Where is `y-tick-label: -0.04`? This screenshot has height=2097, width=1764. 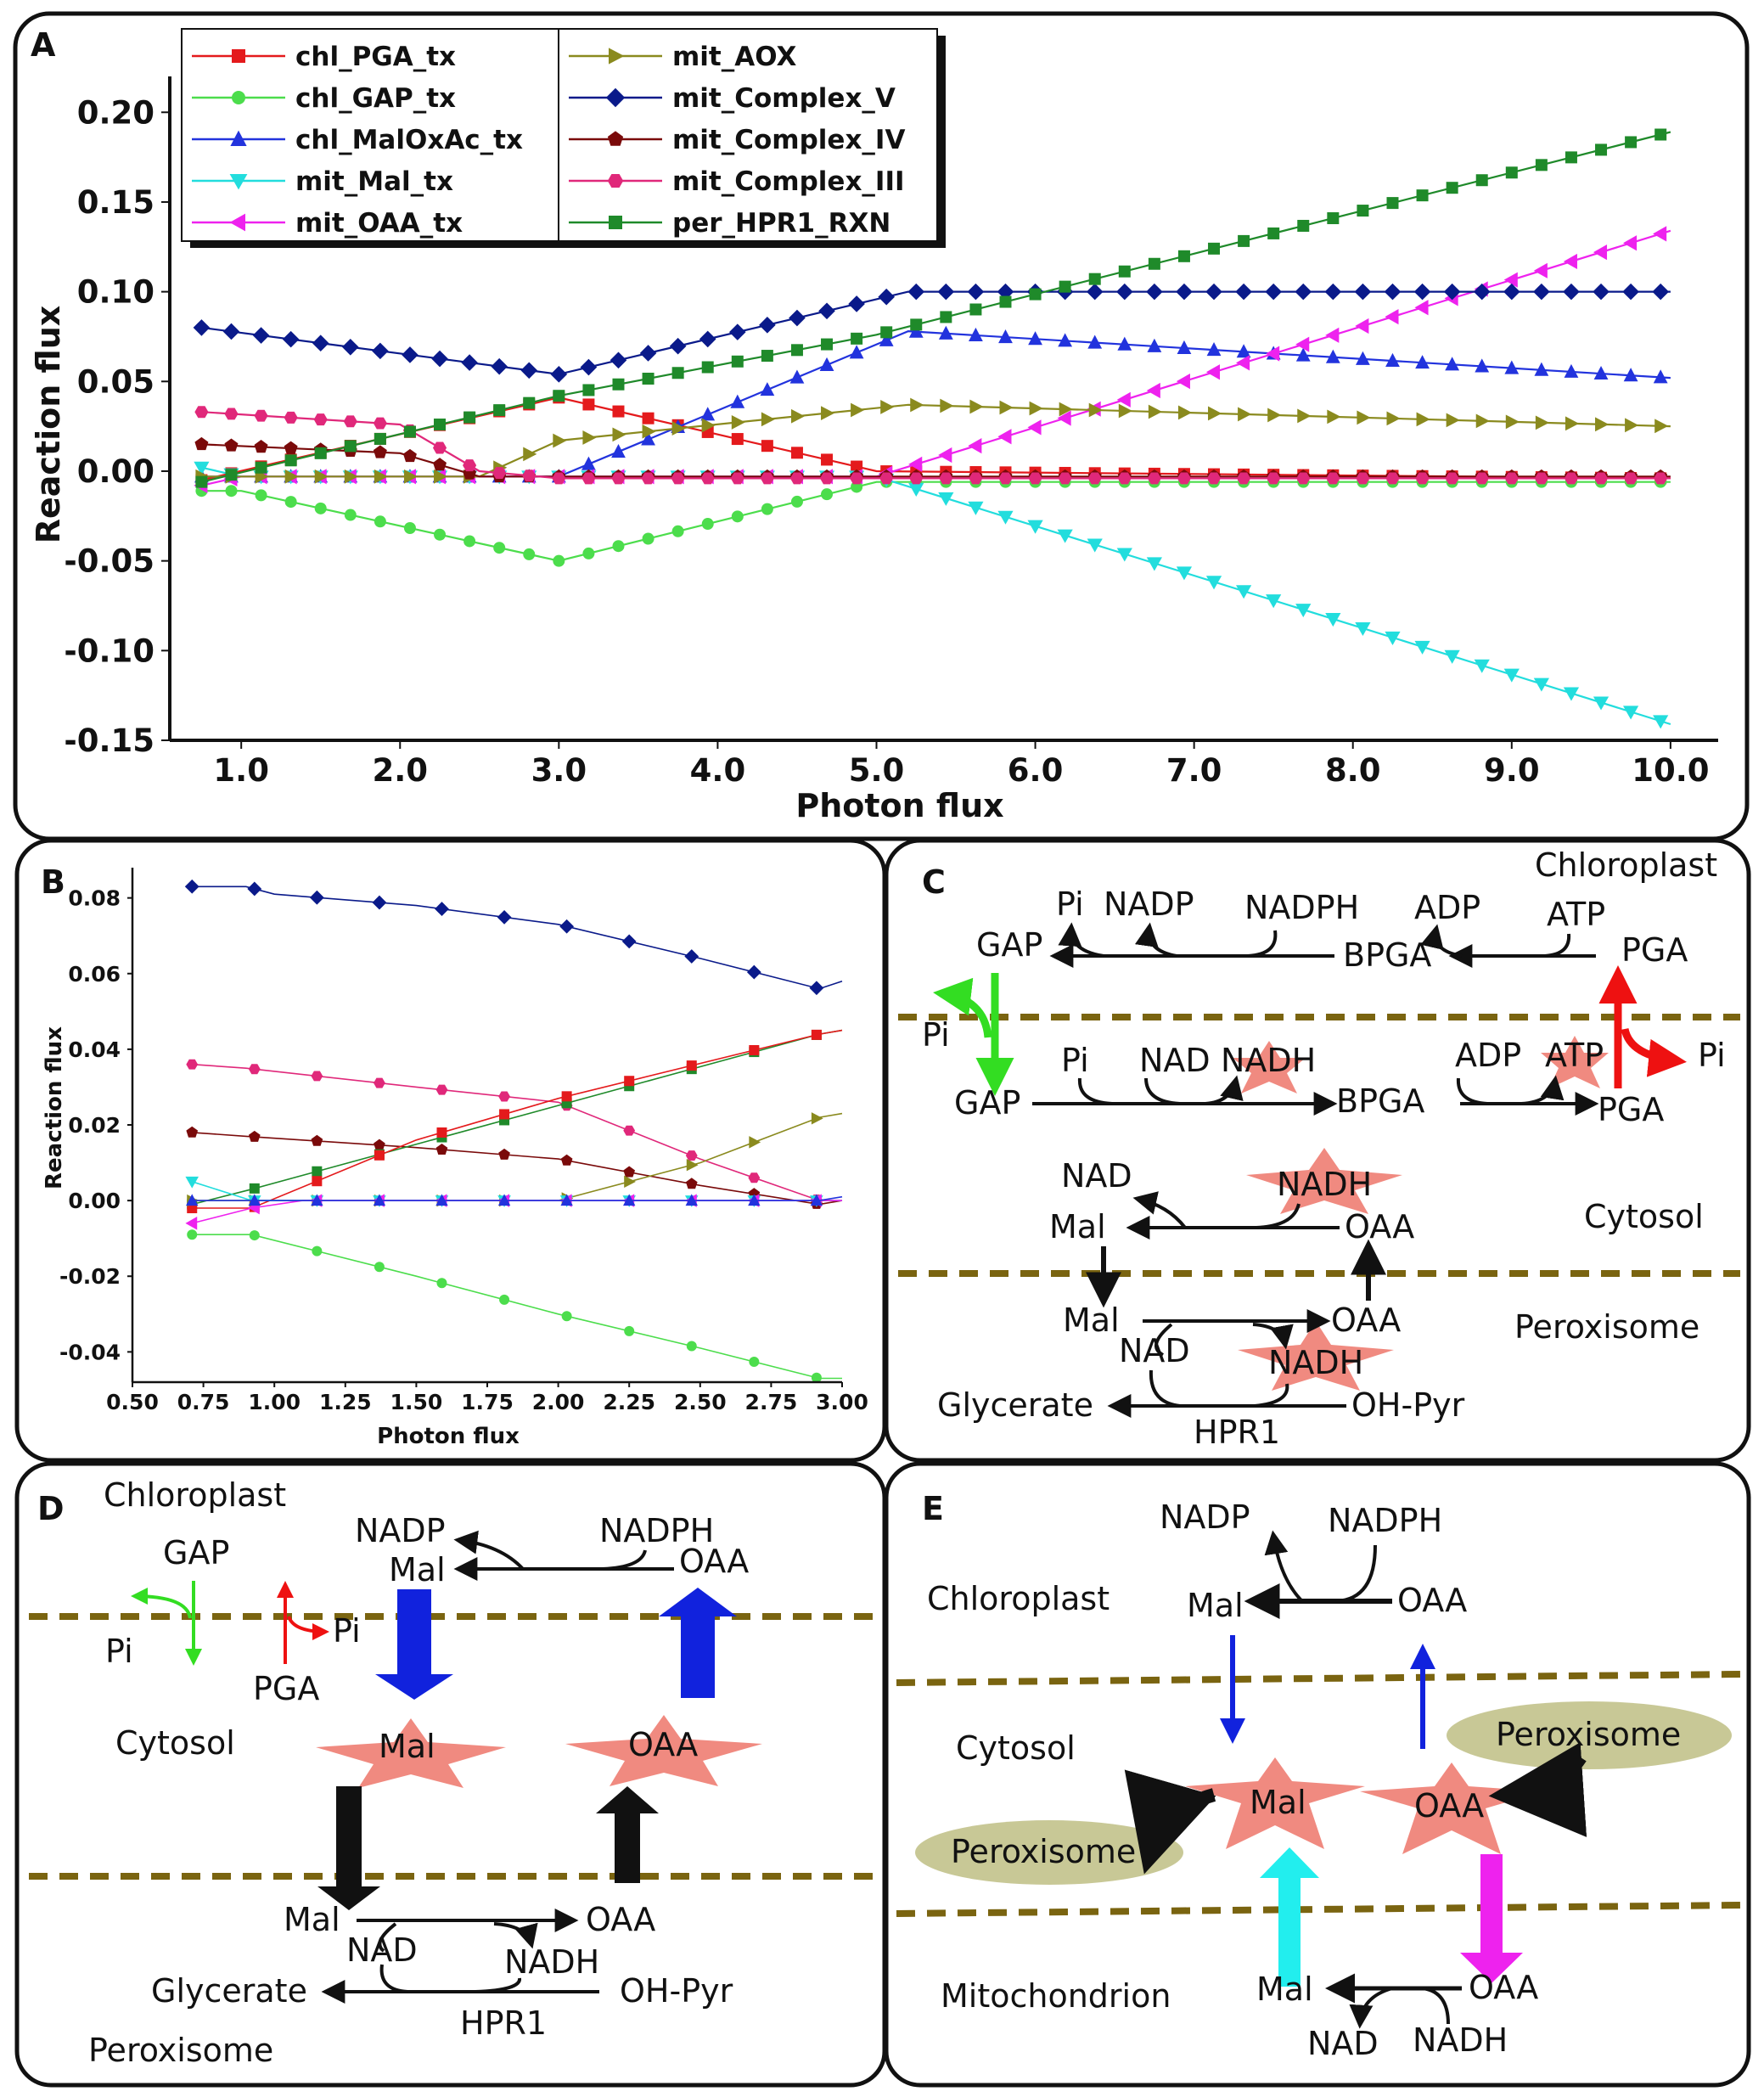
y-tick-label: -0.04 is located at coordinates (90, 1352).